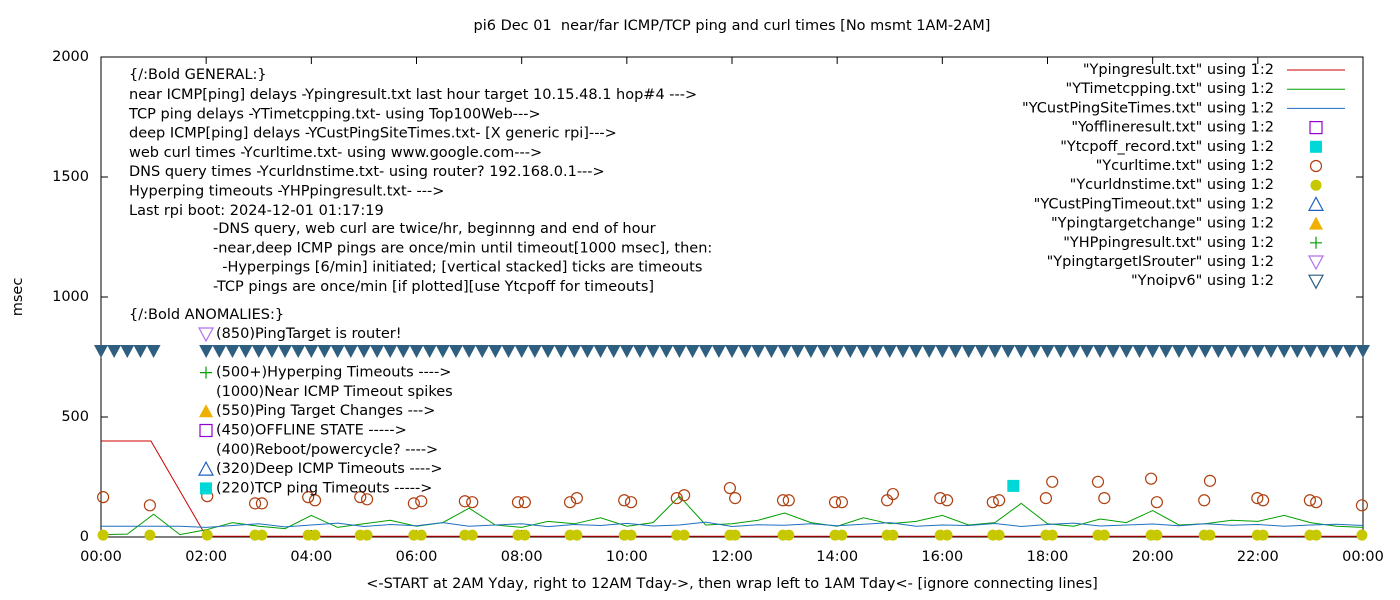 The width and height of the screenshot is (1400, 600). What do you see at coordinates (206, 315) in the screenshot?
I see `anomalies-title: {/:Bold ANOMALIES:}` at bounding box center [206, 315].